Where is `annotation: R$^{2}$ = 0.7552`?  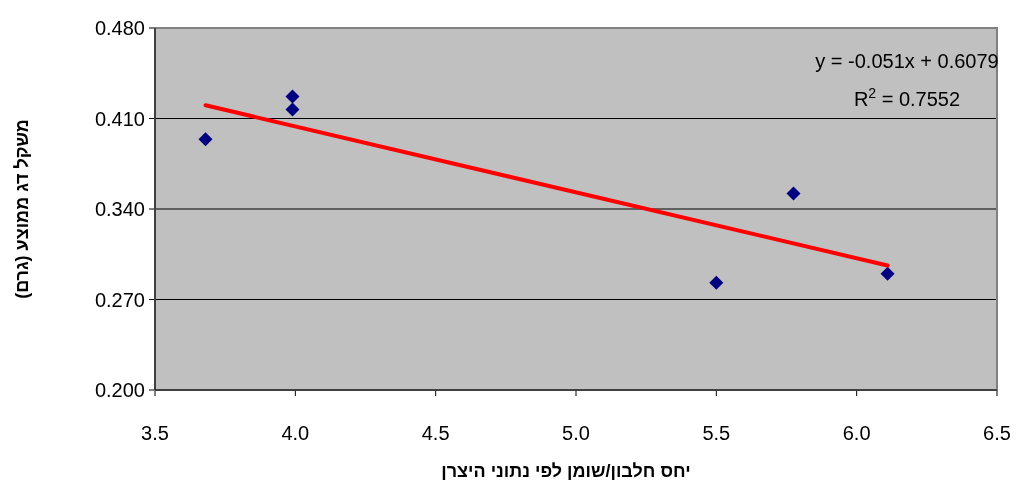 annotation: R$^{2}$ = 0.7552 is located at coordinates (907, 97).